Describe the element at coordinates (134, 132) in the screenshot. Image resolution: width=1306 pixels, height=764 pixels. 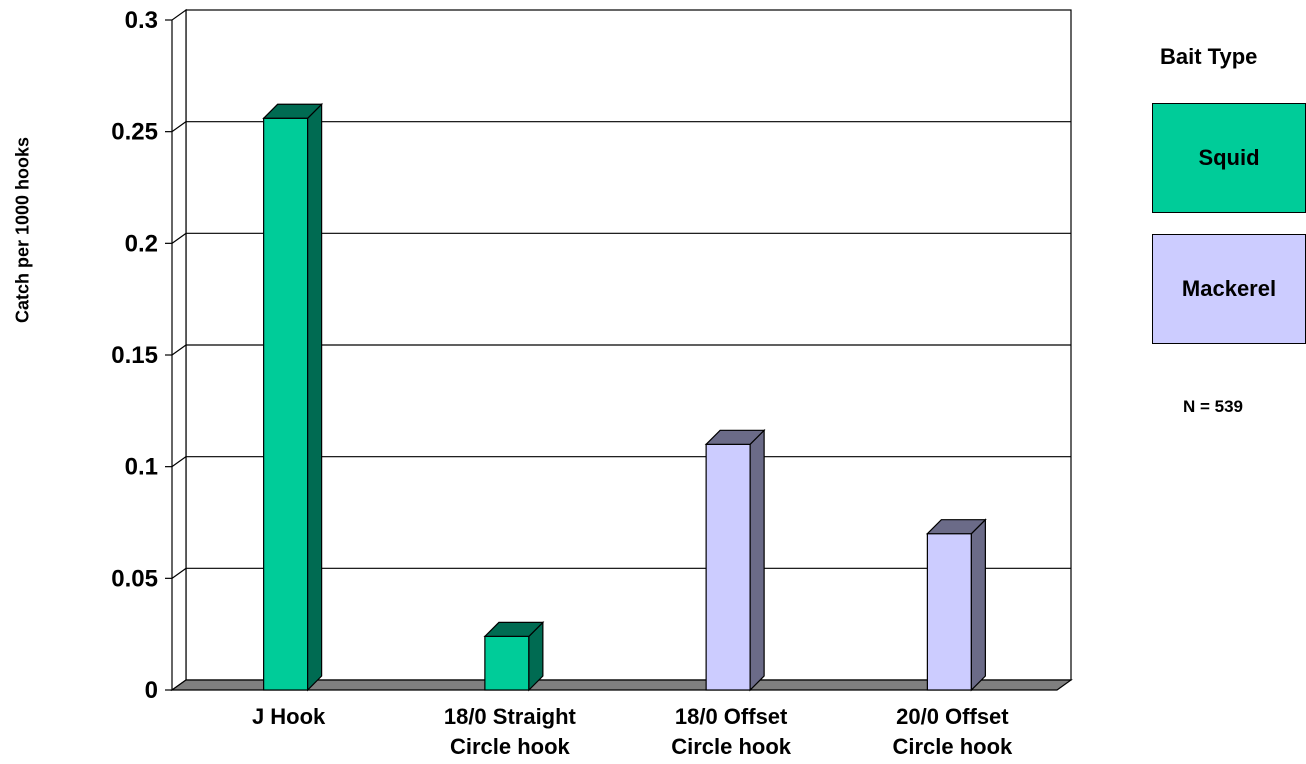
I see `y-tick-label: 0.25` at that location.